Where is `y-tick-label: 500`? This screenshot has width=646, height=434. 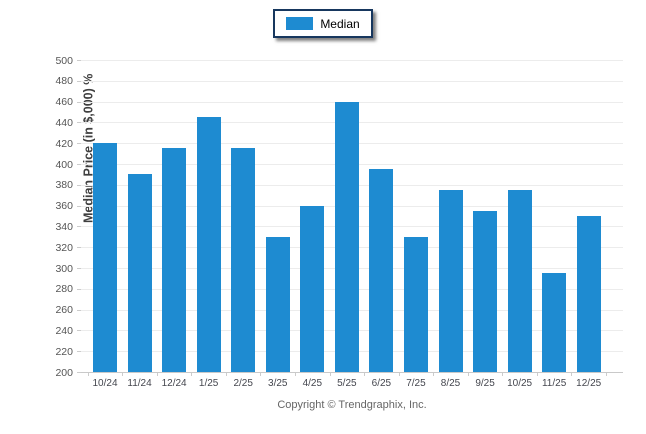
y-tick-label: 500 is located at coordinates (64, 60).